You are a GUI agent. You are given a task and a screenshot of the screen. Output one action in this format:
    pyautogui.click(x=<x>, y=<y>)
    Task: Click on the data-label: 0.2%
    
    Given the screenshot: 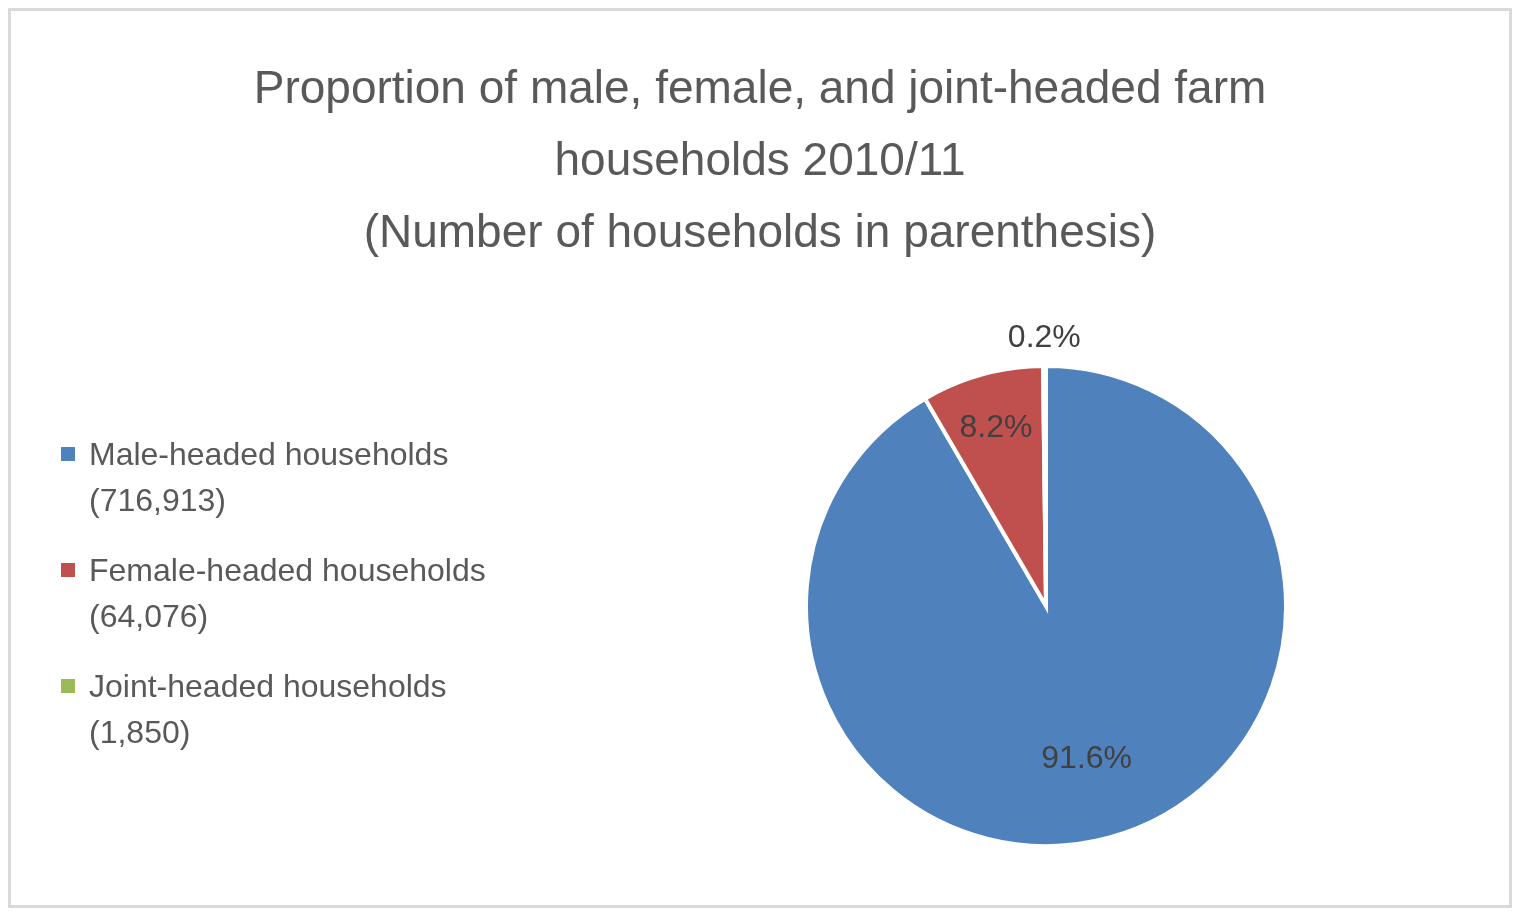 What is the action you would take?
    pyautogui.click(x=1044, y=336)
    